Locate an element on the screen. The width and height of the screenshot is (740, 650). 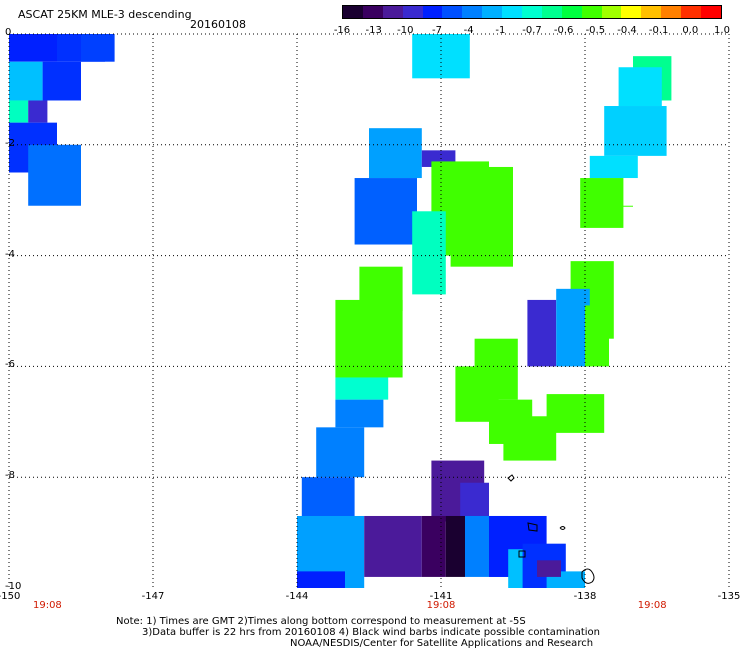
x-tick-label: -150 is located at coordinates (10, 596).